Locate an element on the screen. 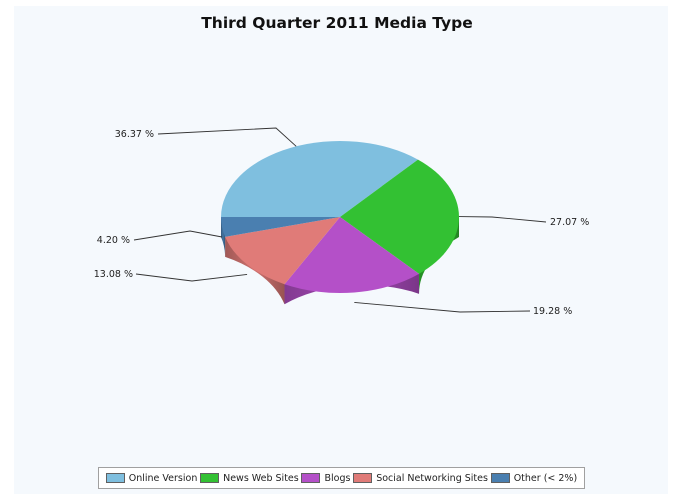 The height and width of the screenshot is (498, 674). data-label-online-version: 36.37 % is located at coordinates (134, 134).